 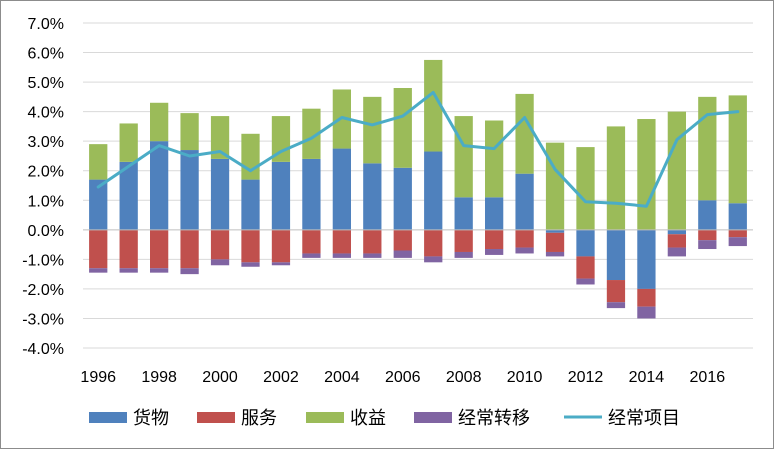 What do you see at coordinates (524, 133) in the screenshot?
I see `bar-收益-2010` at bounding box center [524, 133].